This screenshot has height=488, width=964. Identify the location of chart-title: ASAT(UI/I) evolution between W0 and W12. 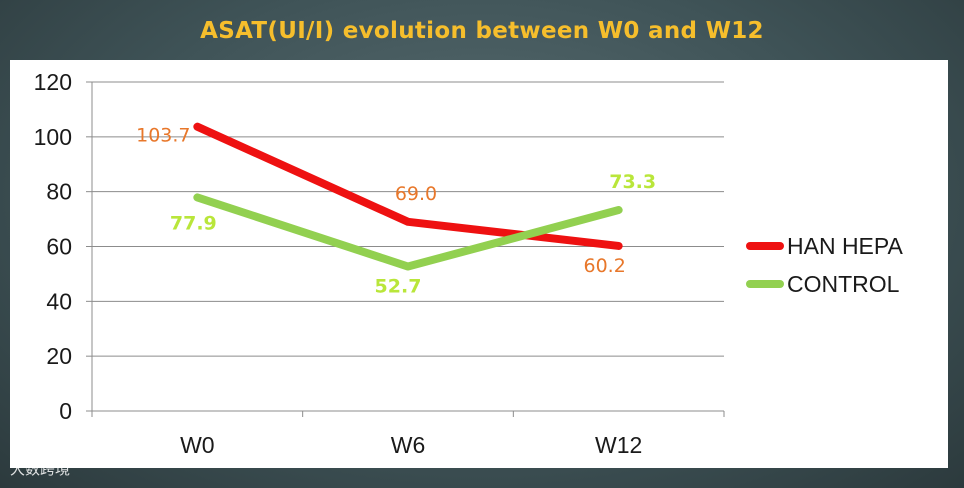
(482, 31).